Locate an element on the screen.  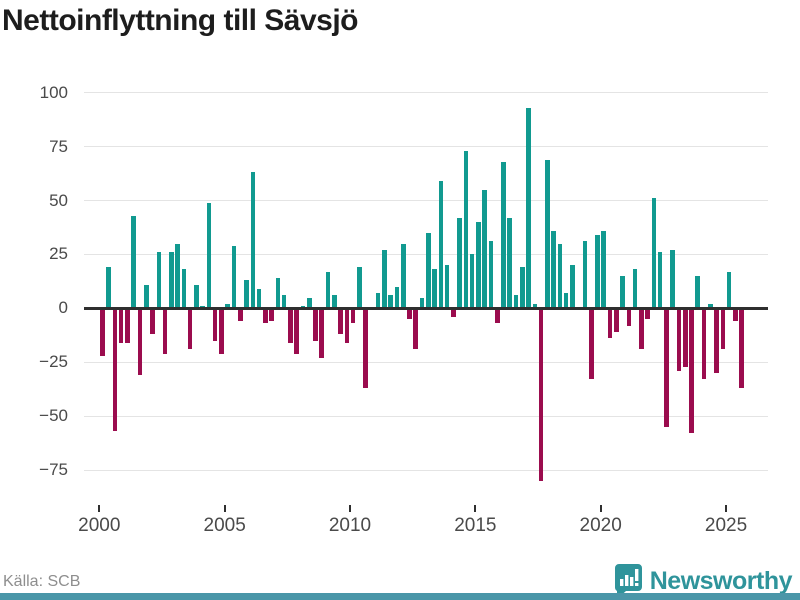
bar-2011Q4 is located at coordinates (397, 297).